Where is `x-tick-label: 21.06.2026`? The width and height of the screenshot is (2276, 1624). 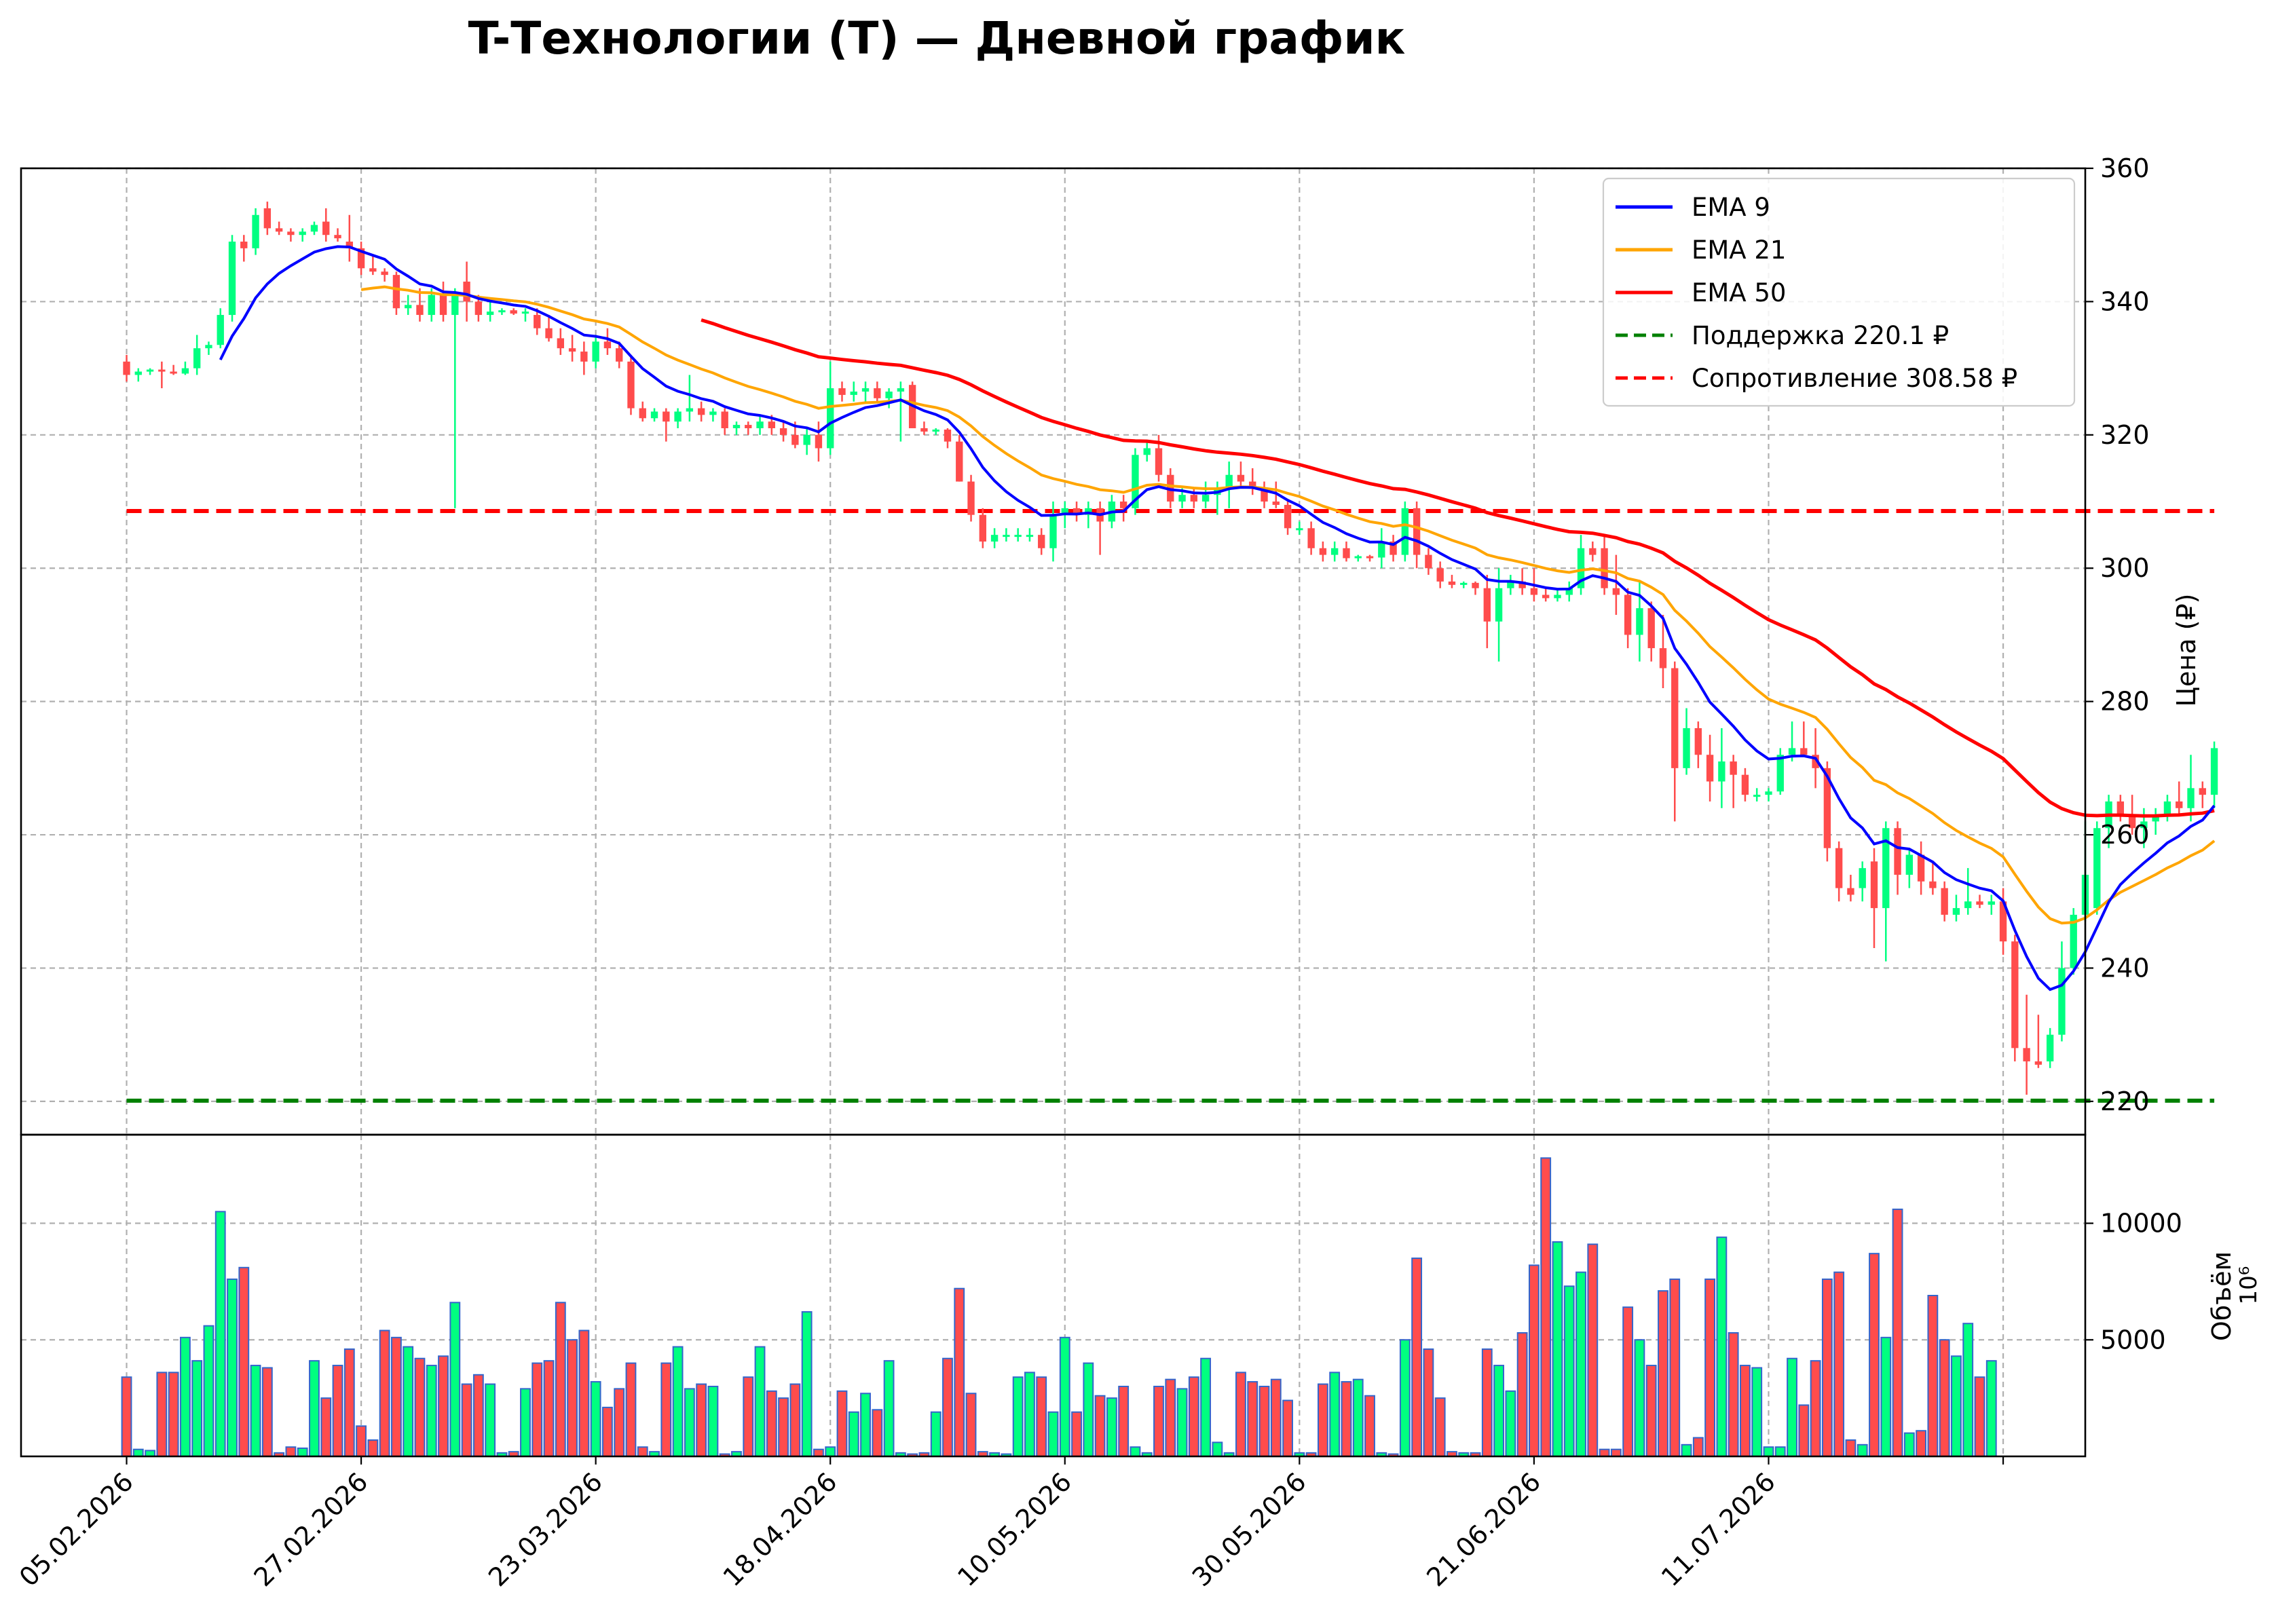 x-tick-label: 21.06.2026 is located at coordinates (1483, 1529).